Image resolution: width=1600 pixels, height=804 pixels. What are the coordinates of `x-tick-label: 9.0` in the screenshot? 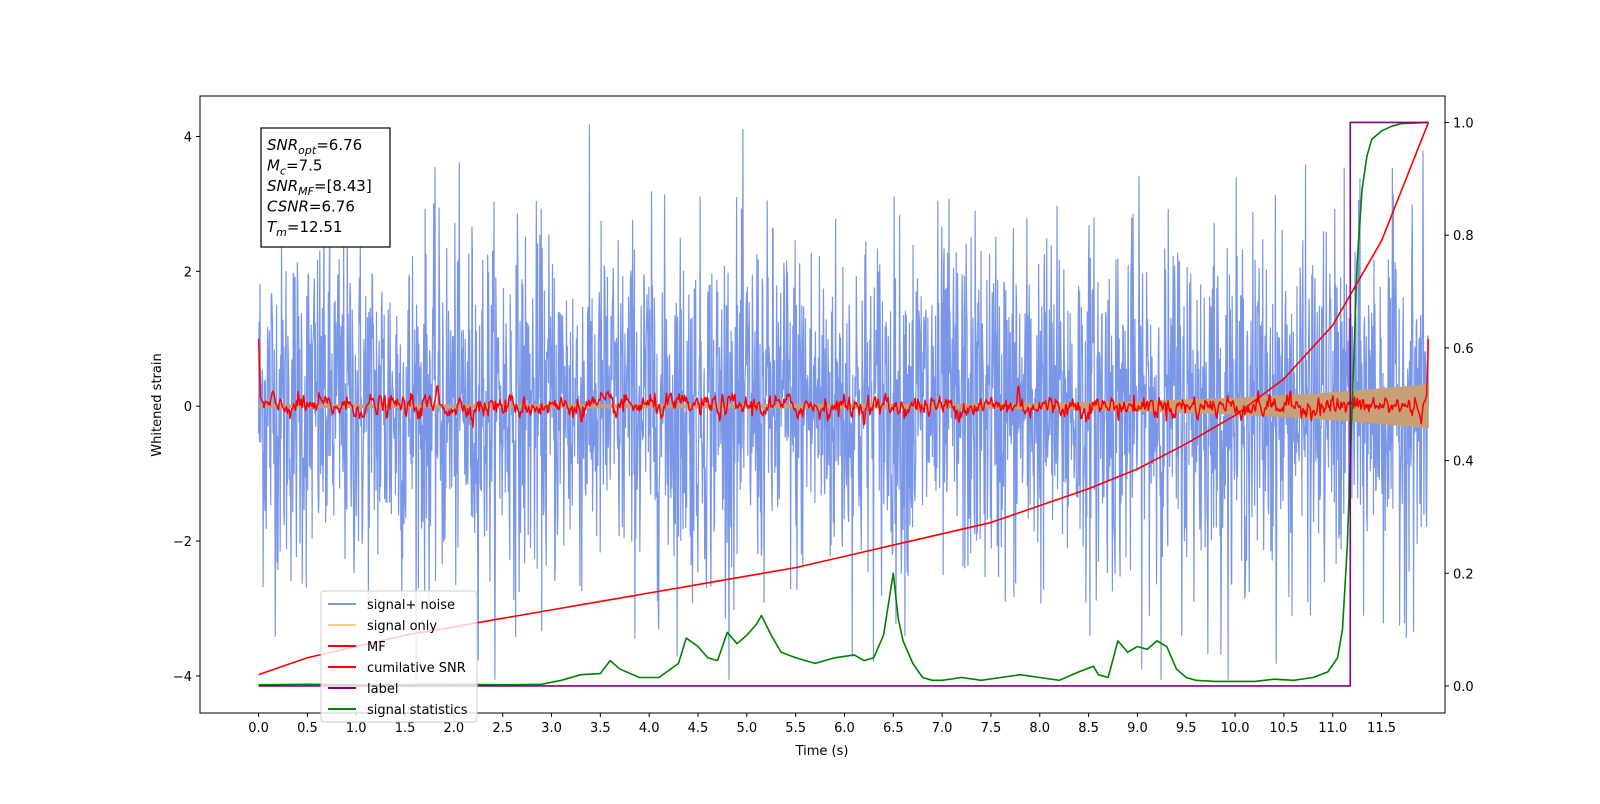 It's located at (1137, 728).